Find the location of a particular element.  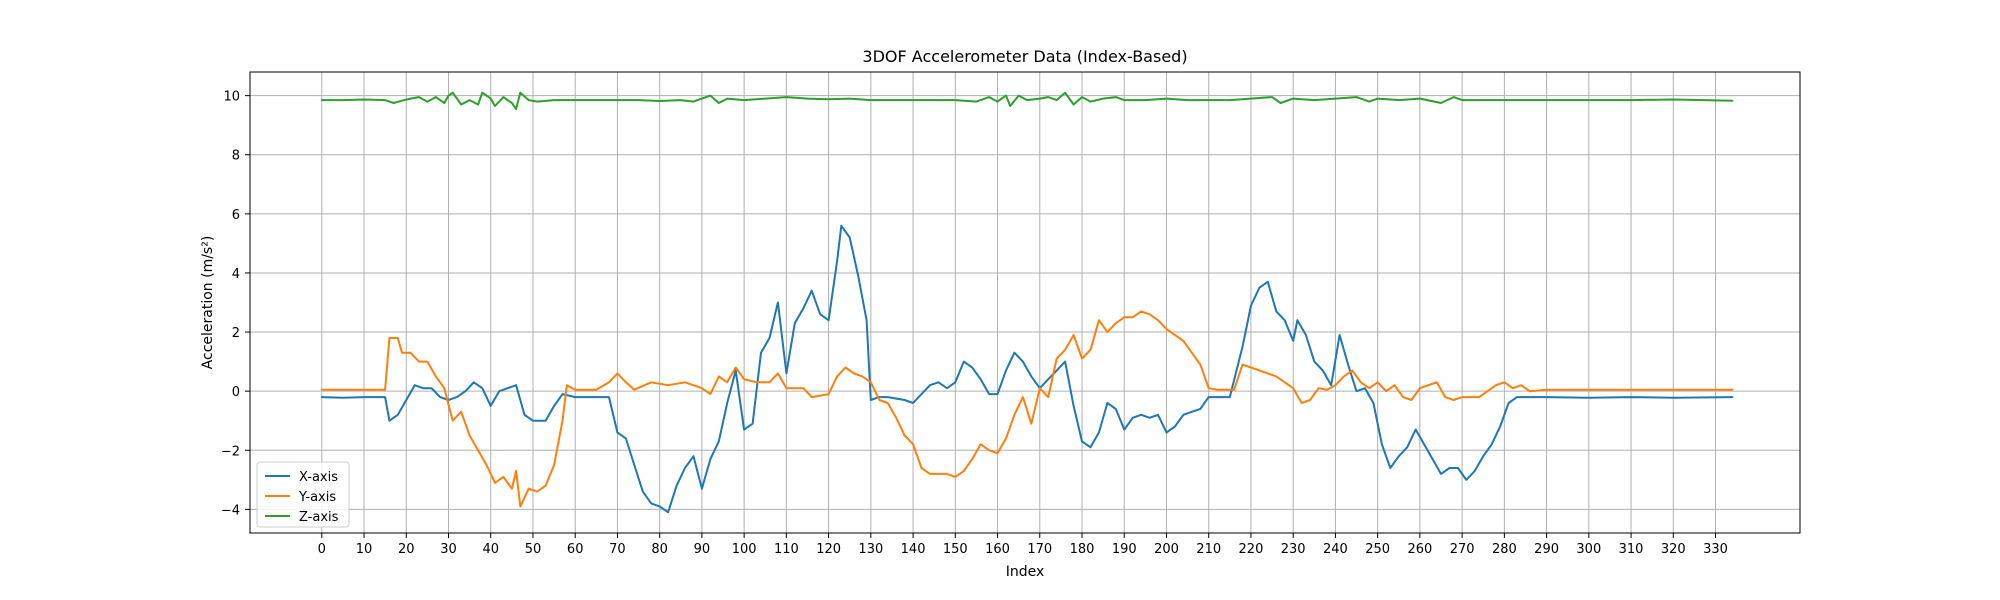

y-tick-label: 10 is located at coordinates (231, 97).